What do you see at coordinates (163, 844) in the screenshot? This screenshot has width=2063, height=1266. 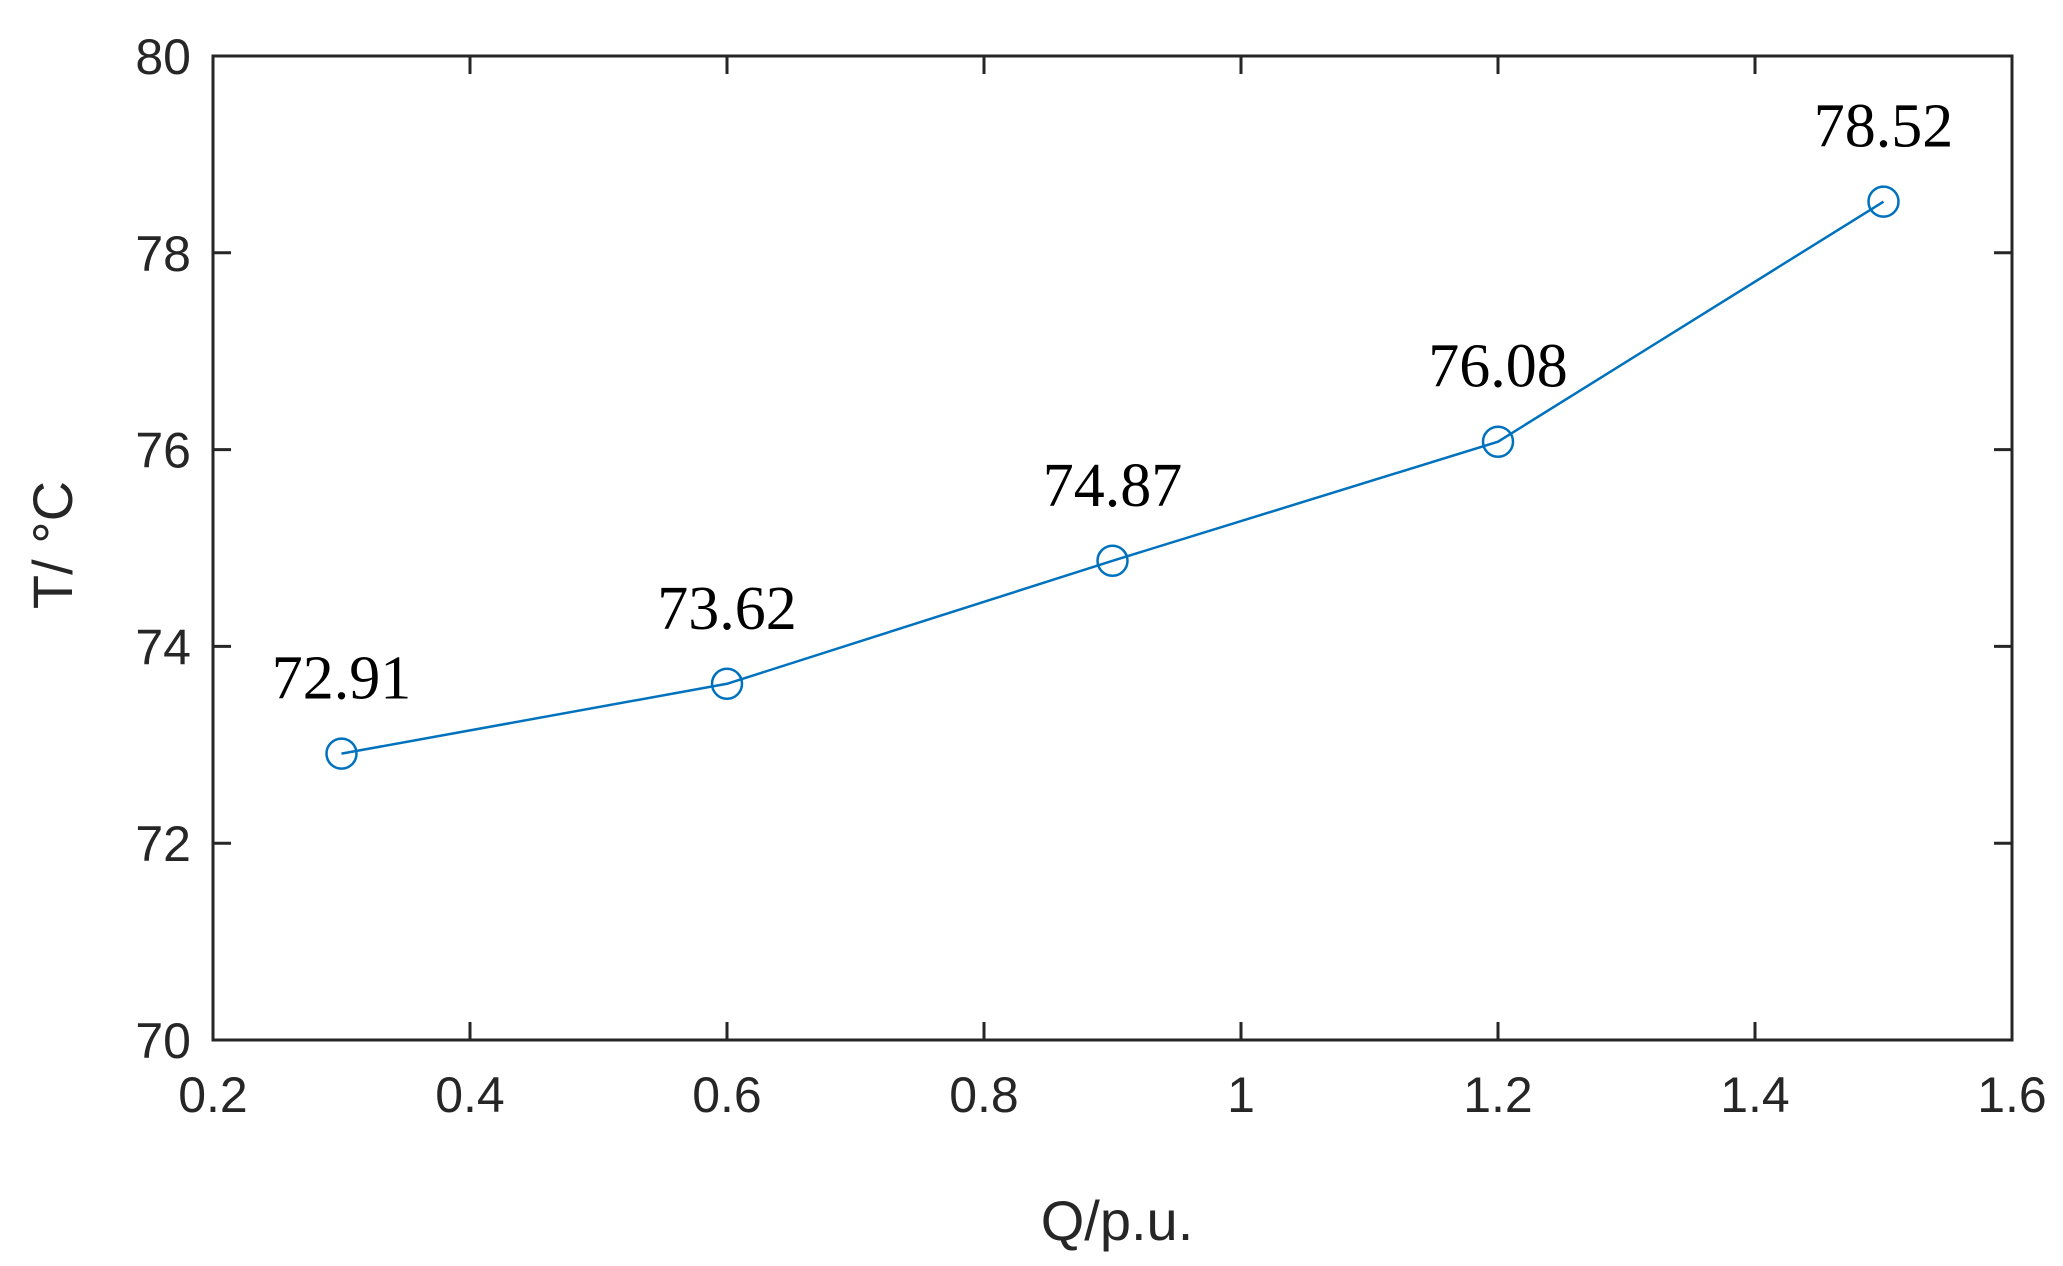 I see `y-tick-label: 72` at bounding box center [163, 844].